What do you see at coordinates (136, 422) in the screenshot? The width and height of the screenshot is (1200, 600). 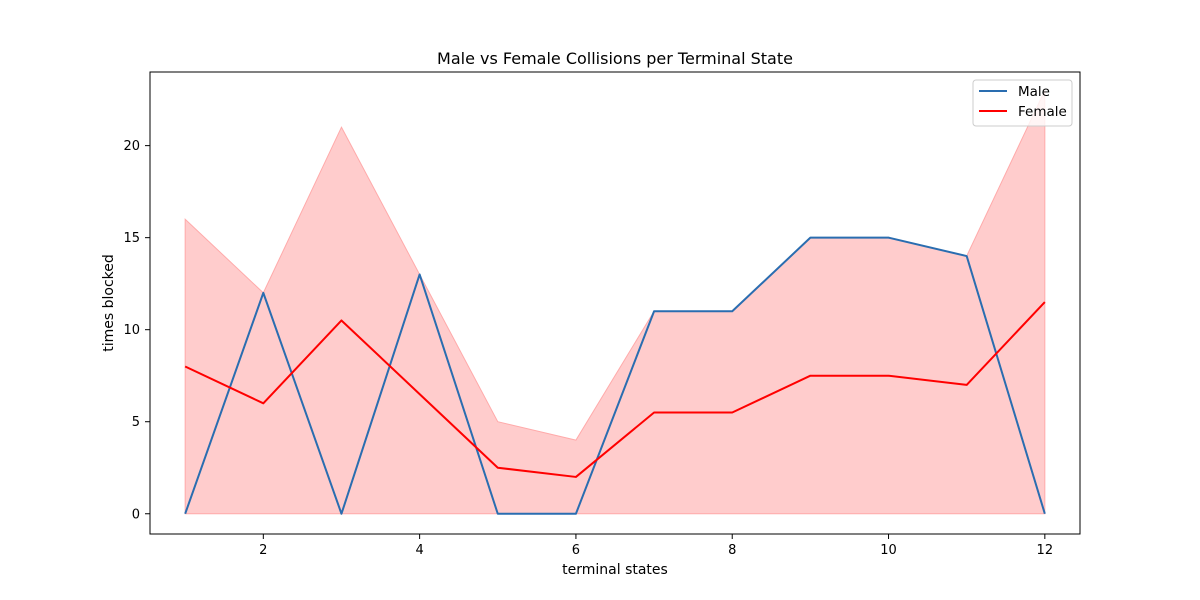 I see `y-tick-label: 5` at bounding box center [136, 422].